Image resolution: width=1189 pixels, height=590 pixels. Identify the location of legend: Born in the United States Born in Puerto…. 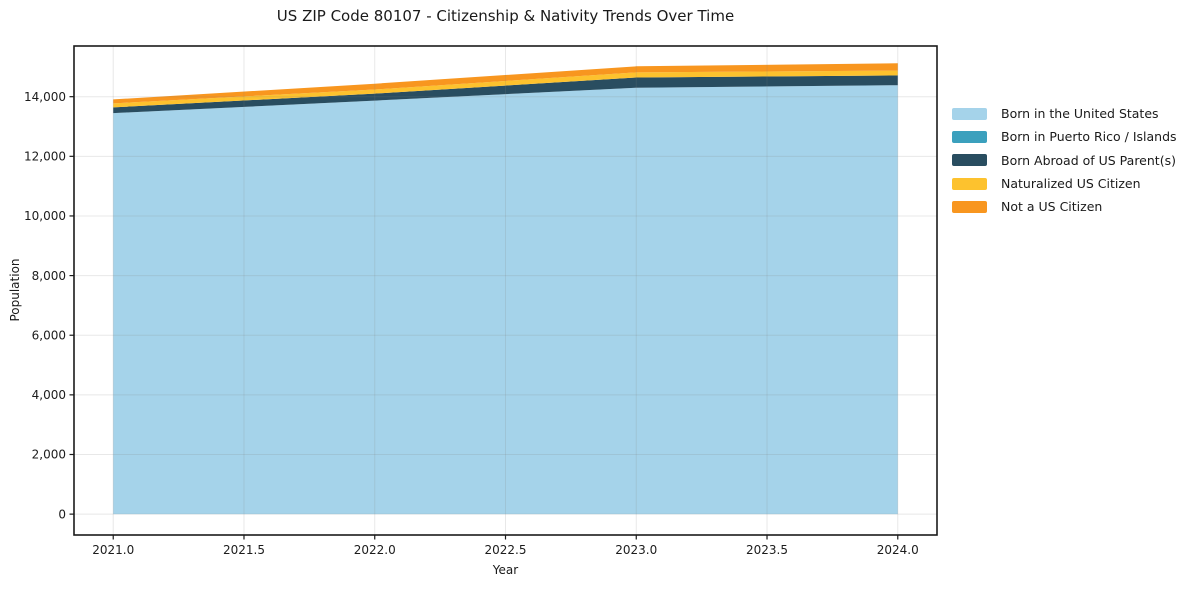
(1064, 160).